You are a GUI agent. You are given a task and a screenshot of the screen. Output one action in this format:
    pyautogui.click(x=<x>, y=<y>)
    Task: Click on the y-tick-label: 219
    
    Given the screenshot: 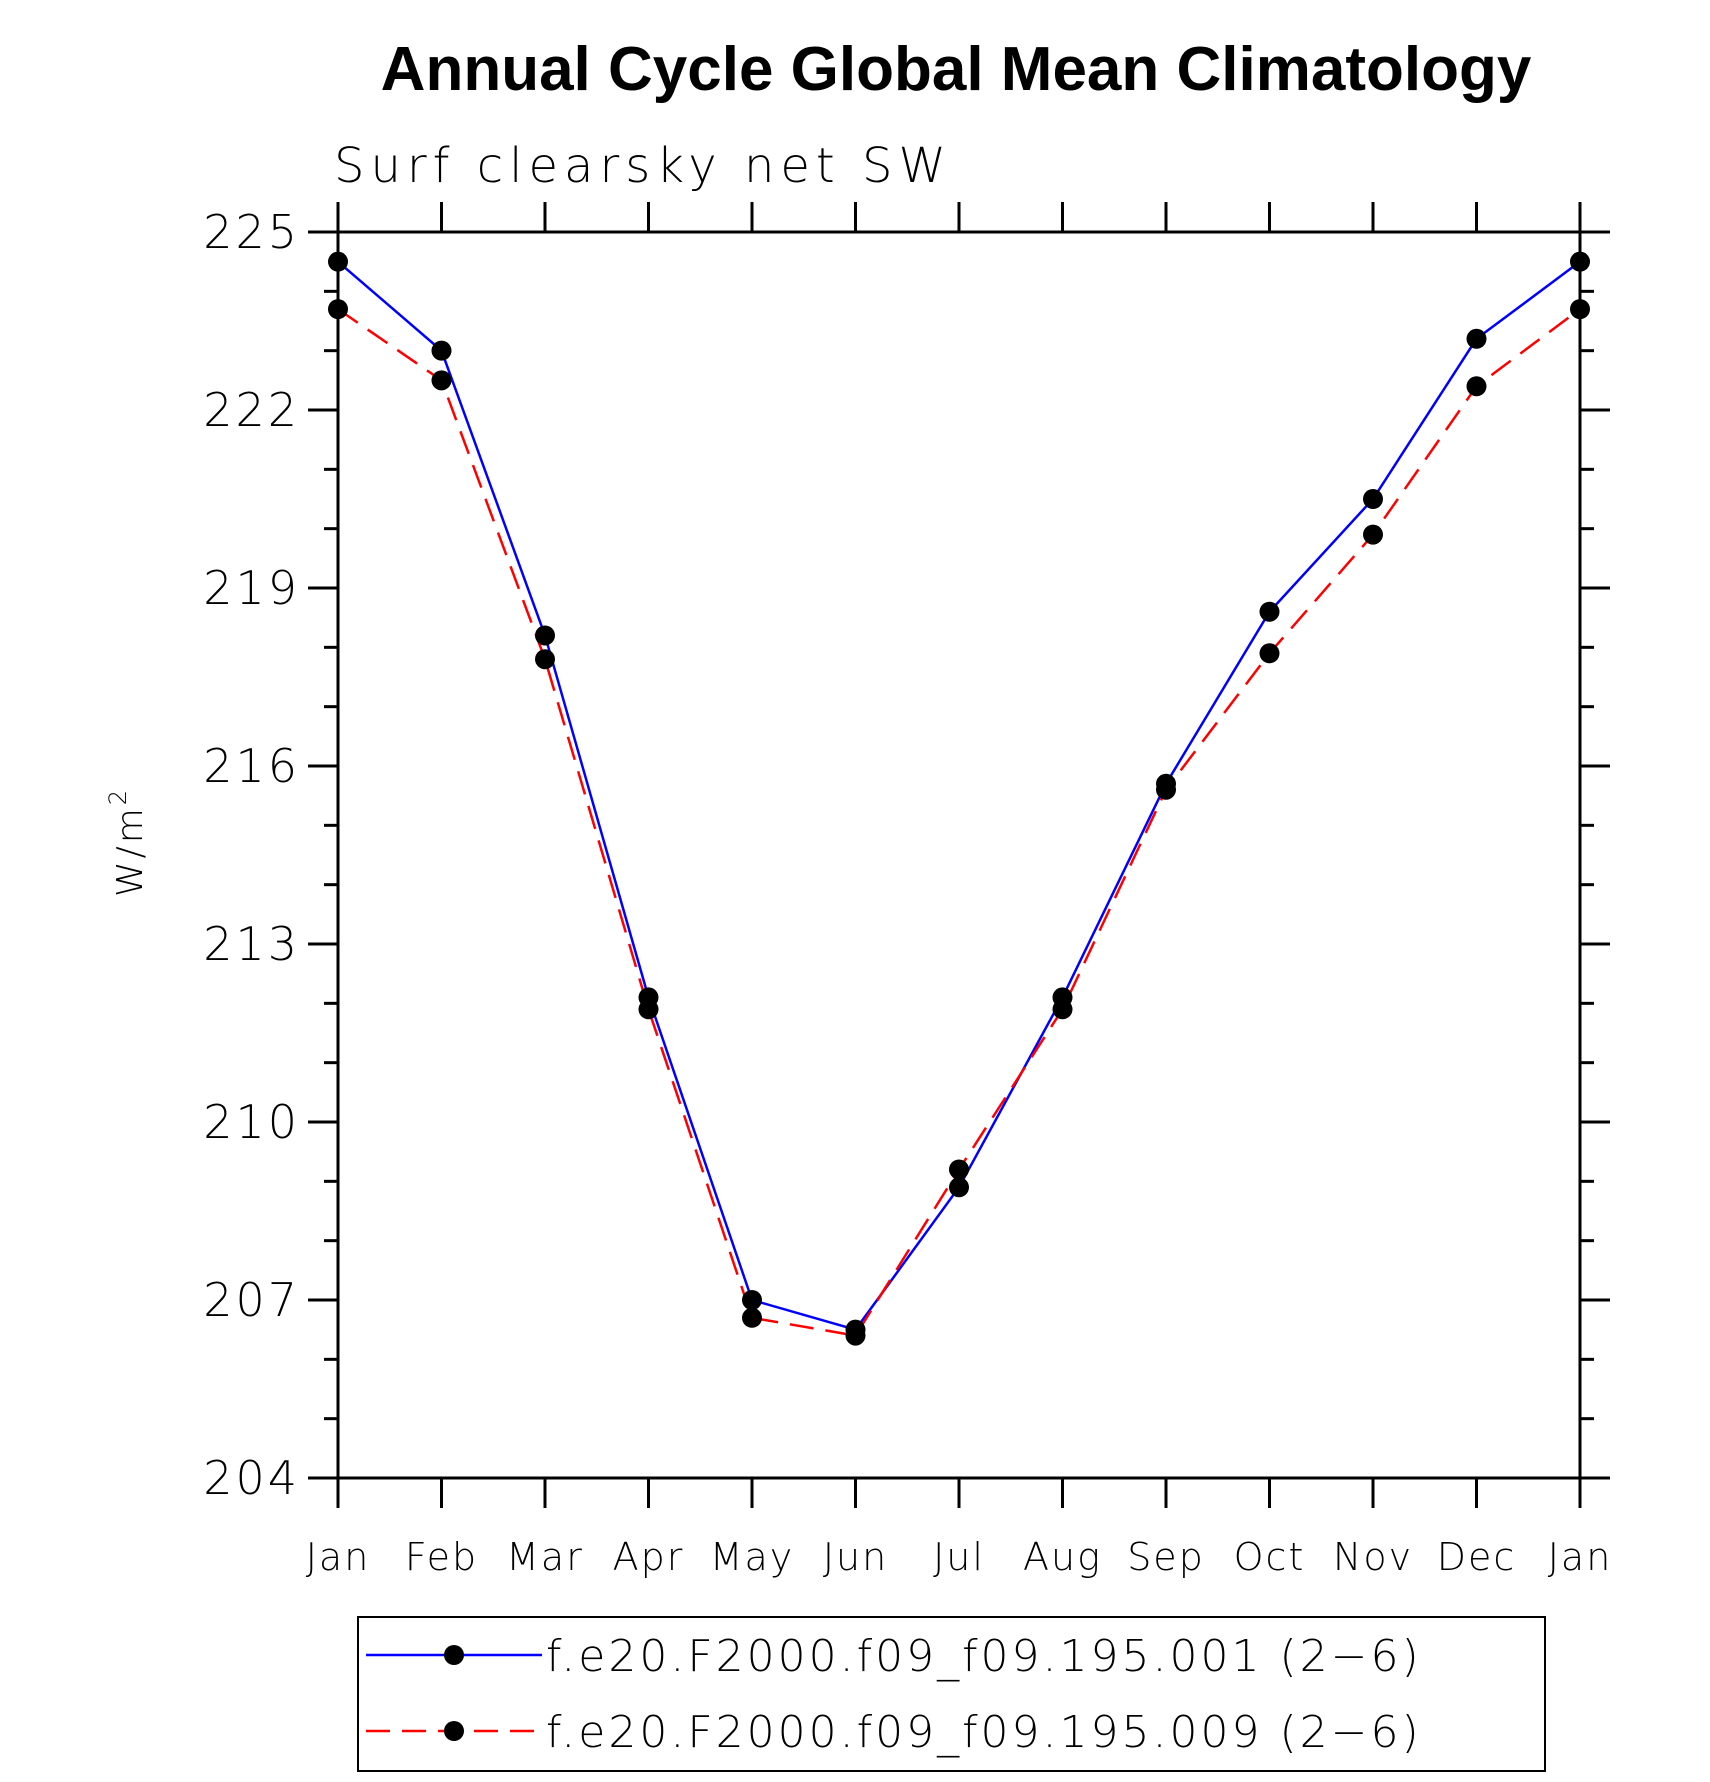 What is the action you would take?
    pyautogui.click(x=251, y=588)
    